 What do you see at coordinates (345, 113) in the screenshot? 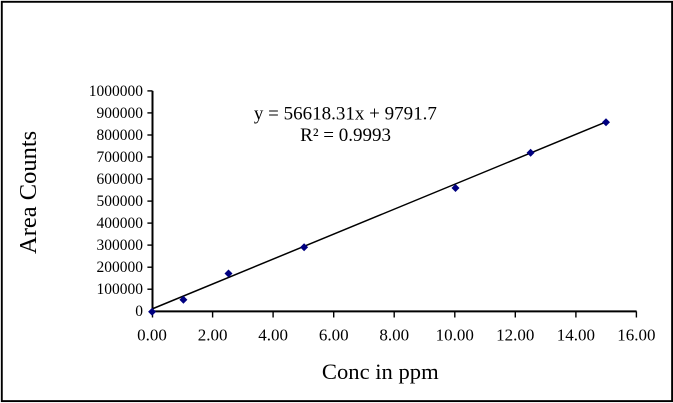
I see `svg-text: y = 56618.31x + 9791.7` at bounding box center [345, 113].